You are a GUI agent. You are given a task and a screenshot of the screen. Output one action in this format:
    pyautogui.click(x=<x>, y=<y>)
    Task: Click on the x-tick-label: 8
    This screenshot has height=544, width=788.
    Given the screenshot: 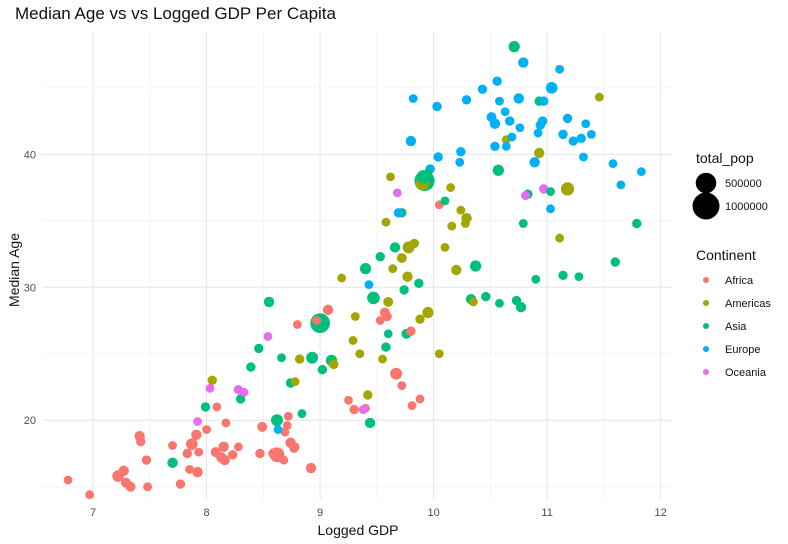 What is the action you would take?
    pyautogui.click(x=207, y=513)
    